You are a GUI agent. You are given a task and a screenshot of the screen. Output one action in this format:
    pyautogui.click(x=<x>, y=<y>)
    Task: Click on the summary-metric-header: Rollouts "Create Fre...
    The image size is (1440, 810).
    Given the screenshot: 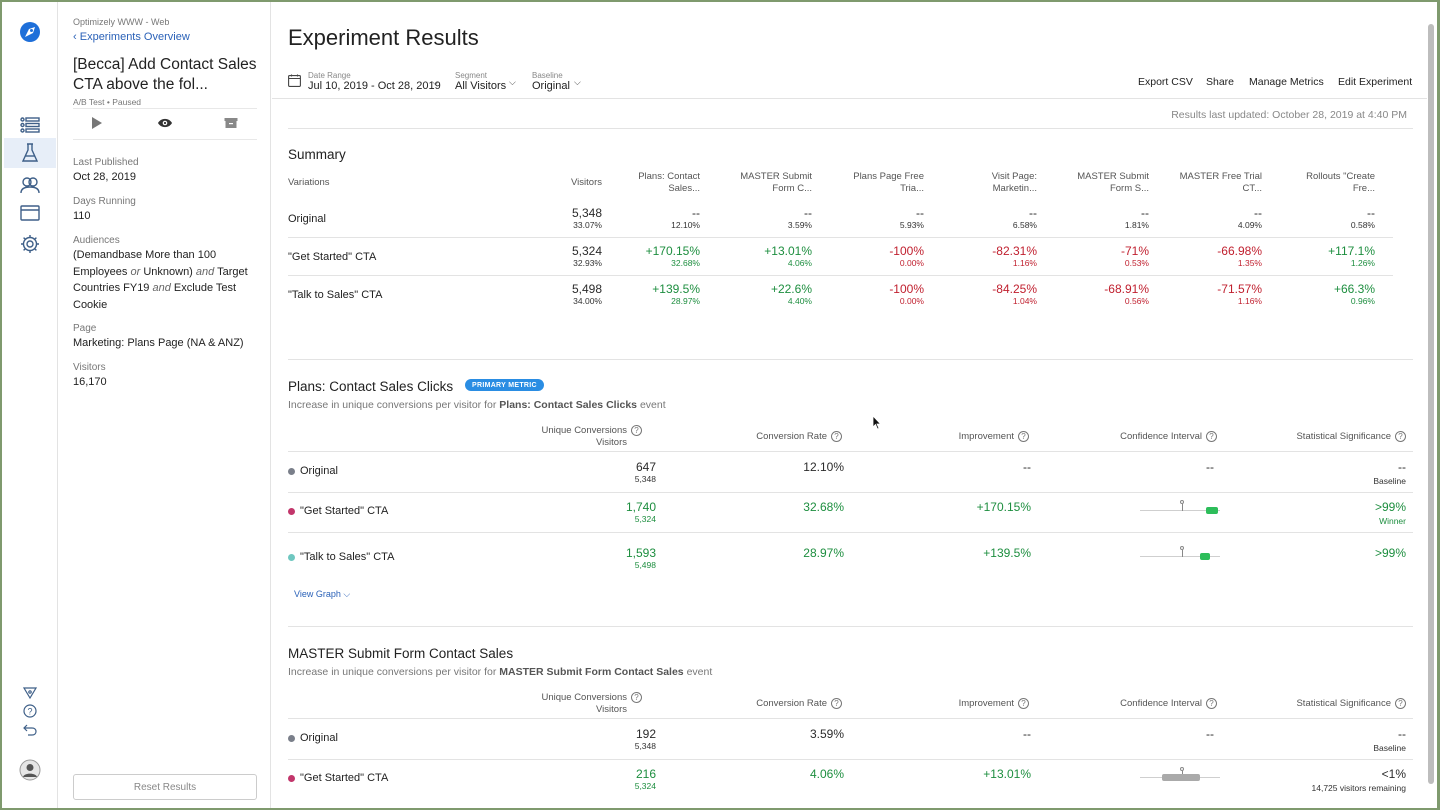 What is the action you would take?
    pyautogui.click(x=1340, y=182)
    